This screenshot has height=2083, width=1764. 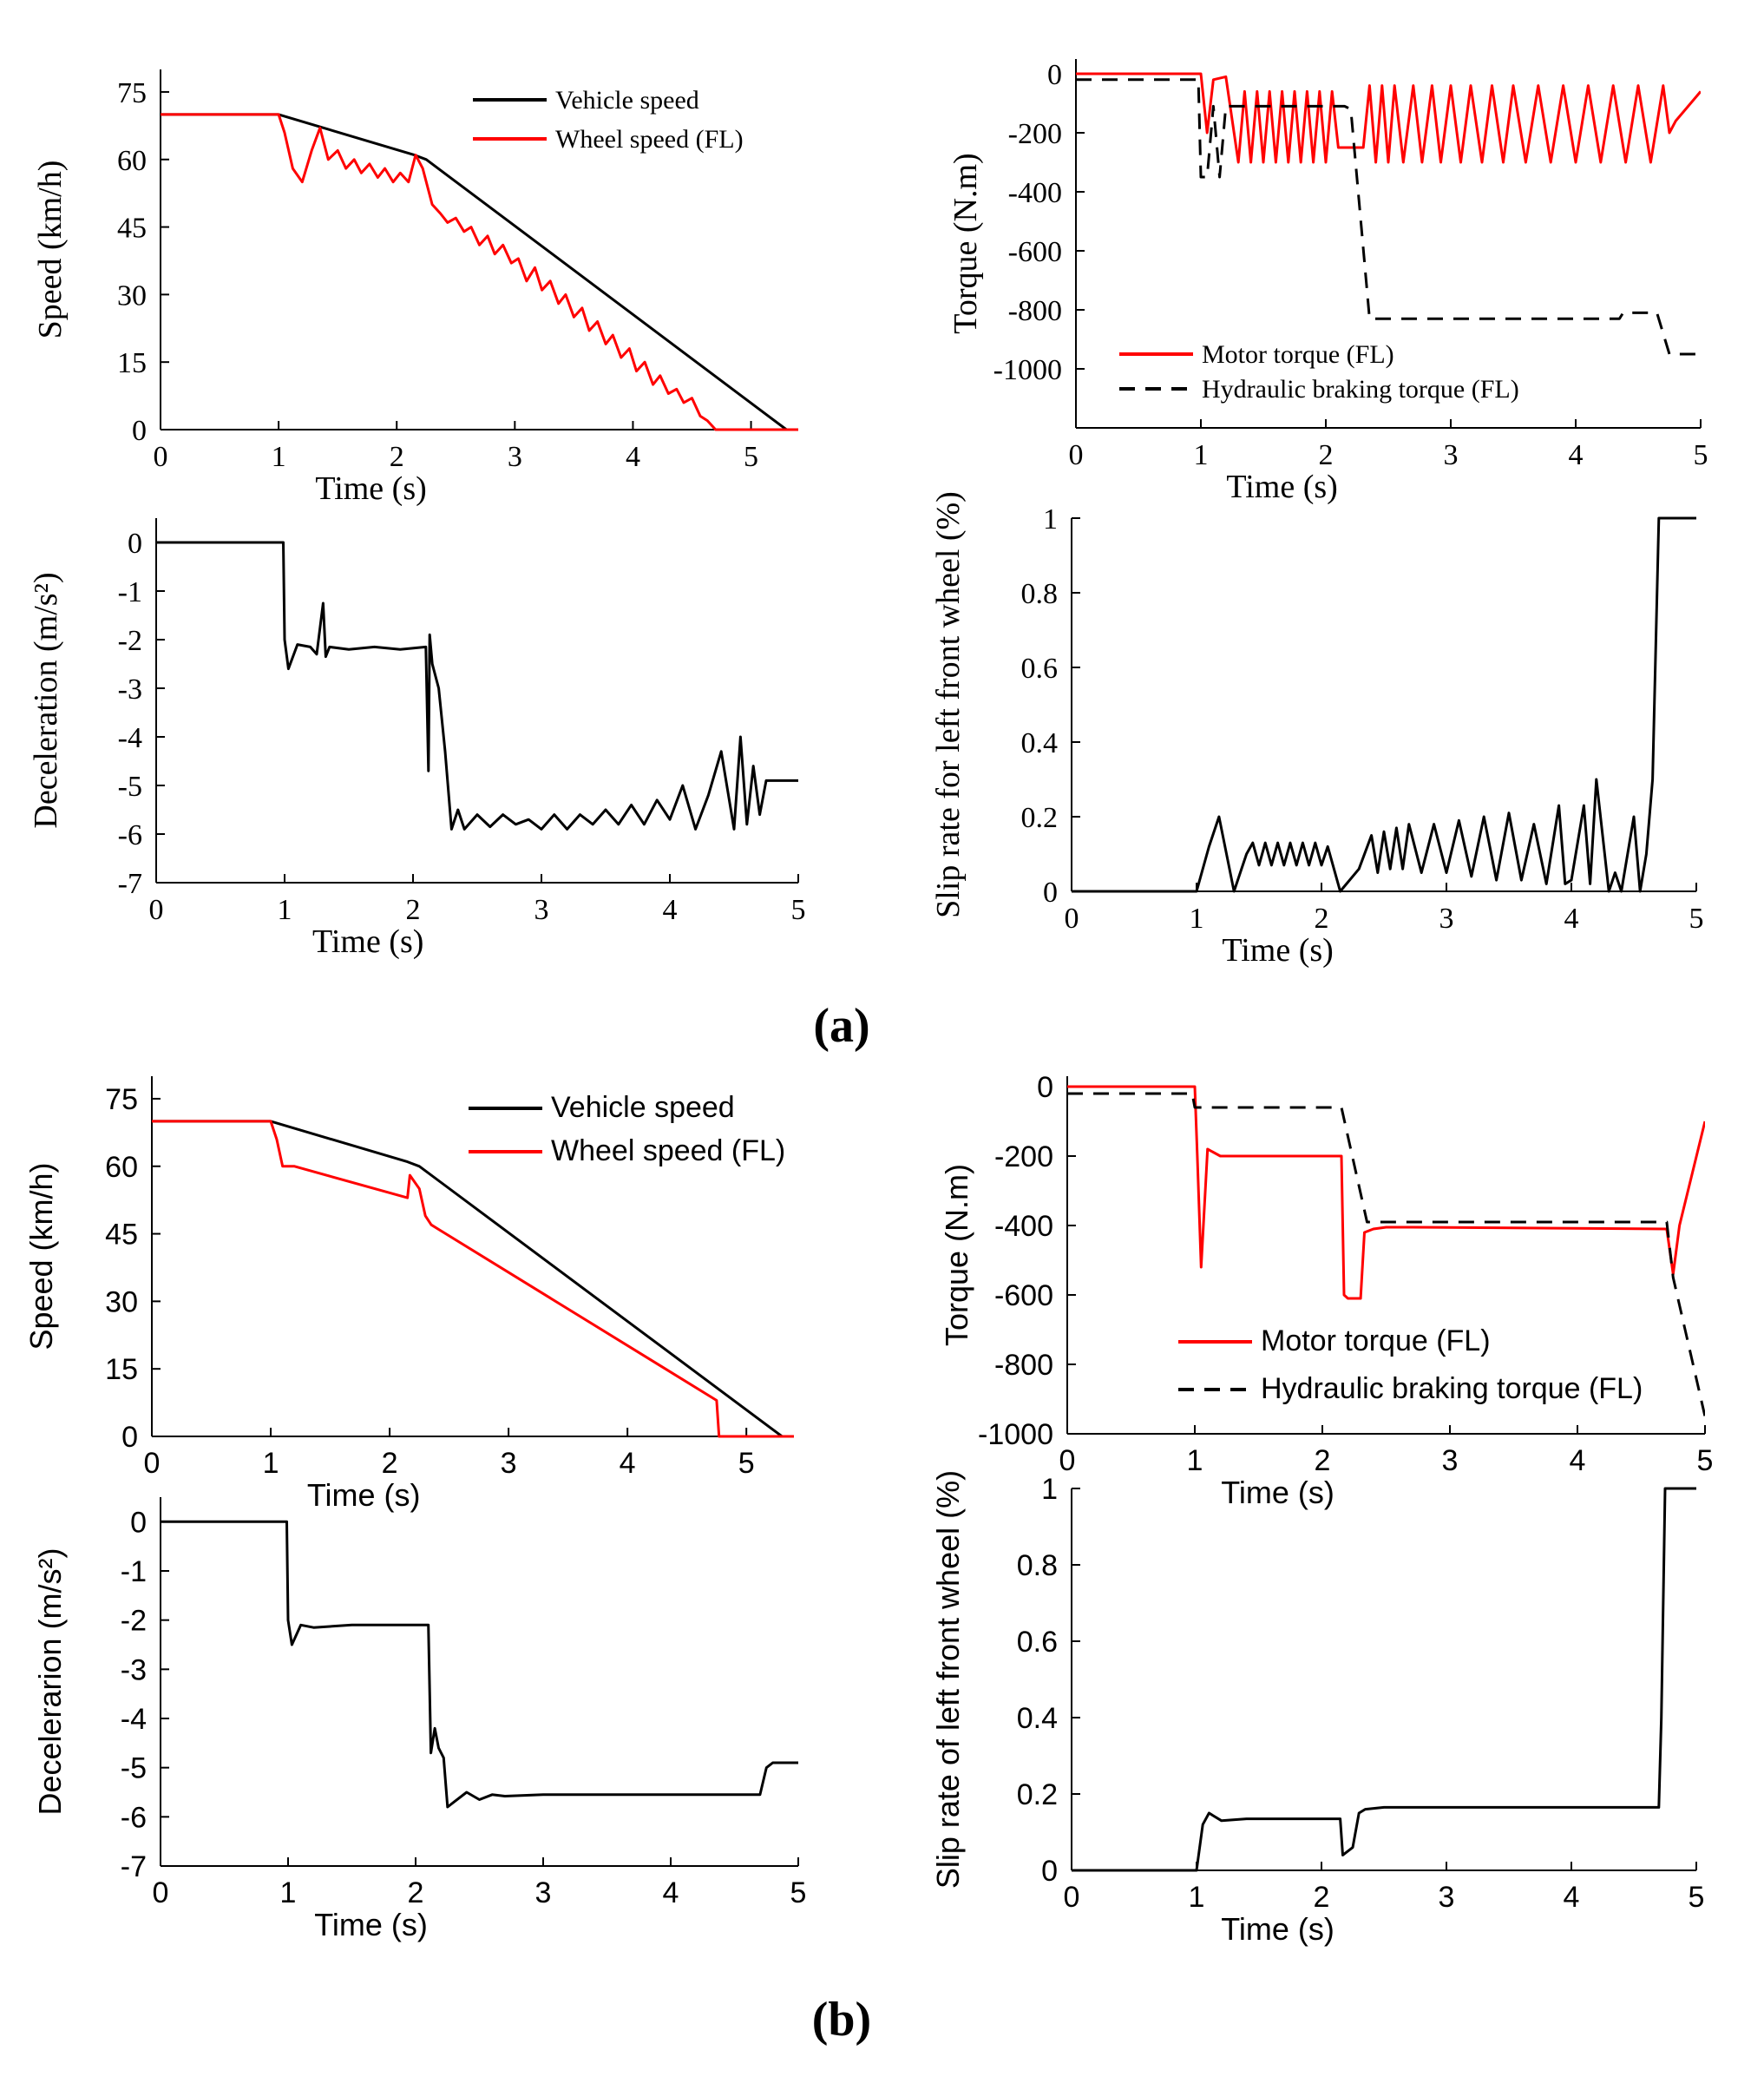 What do you see at coordinates (121, 1235) in the screenshot?
I see `y-tick-label: 45` at bounding box center [121, 1235].